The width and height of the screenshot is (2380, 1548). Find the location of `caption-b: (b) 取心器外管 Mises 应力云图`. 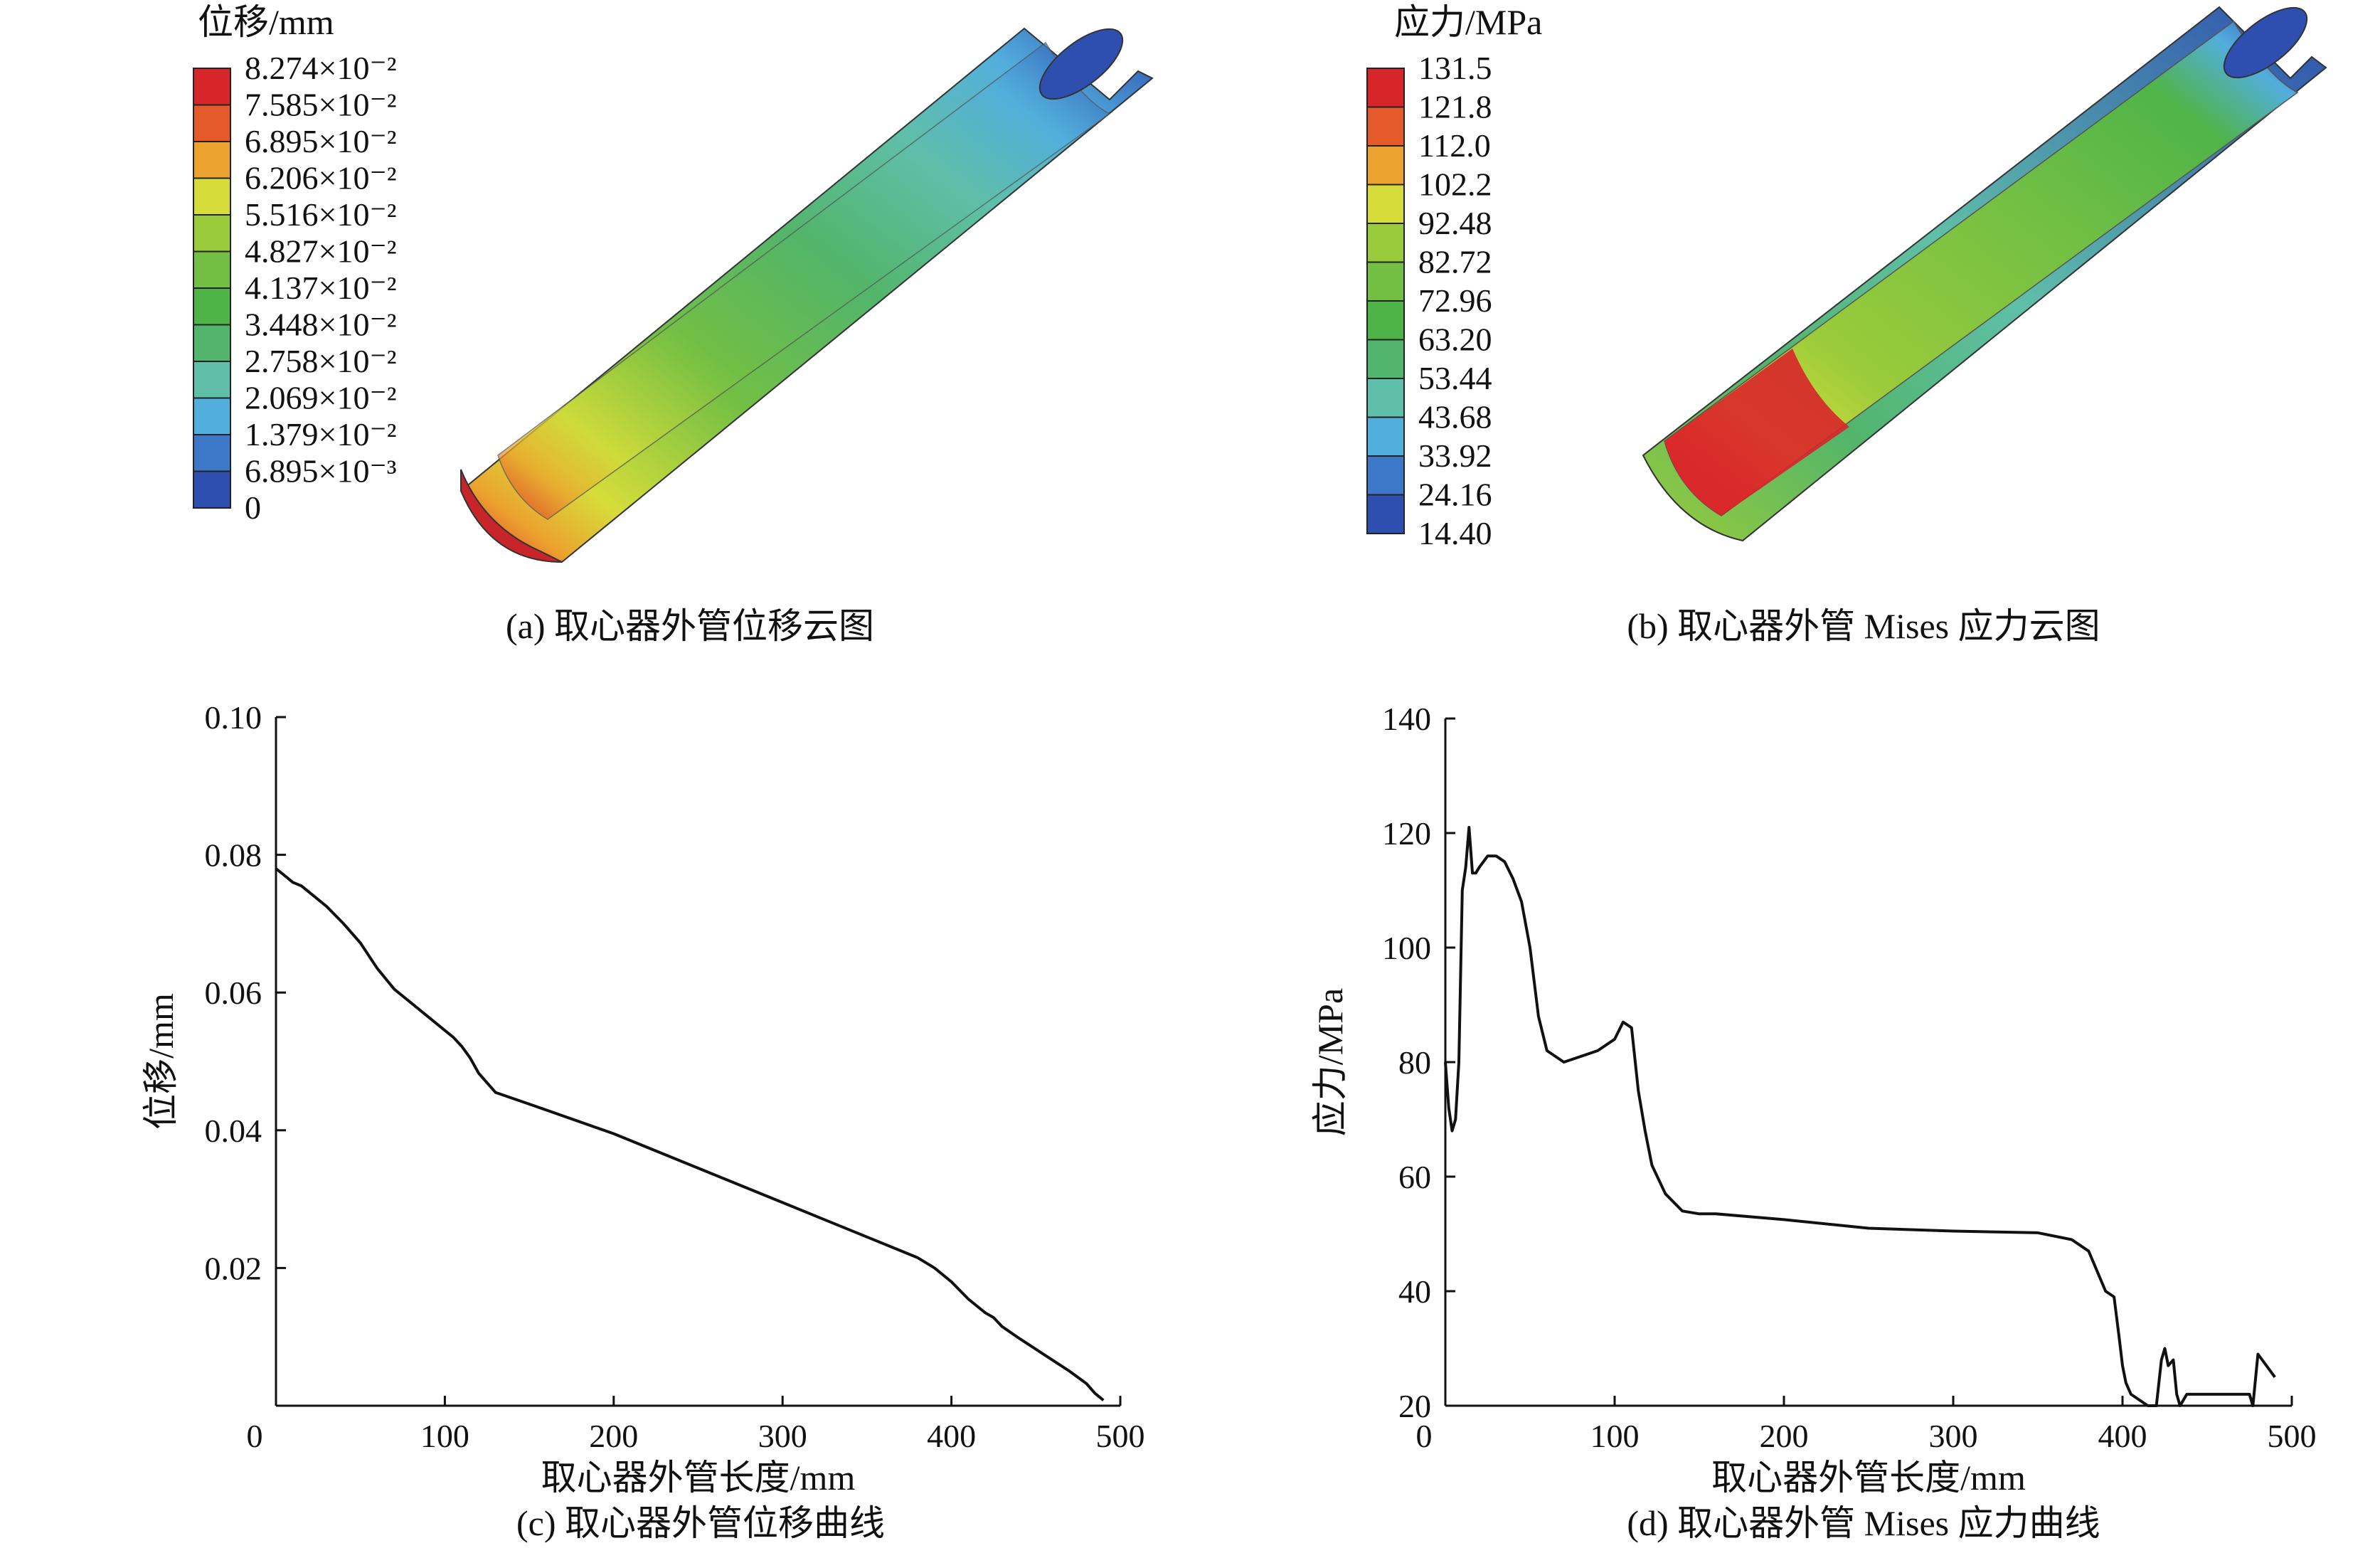

caption-b: (b) 取心器外管 Mises 应力云图 is located at coordinates (1863, 626).